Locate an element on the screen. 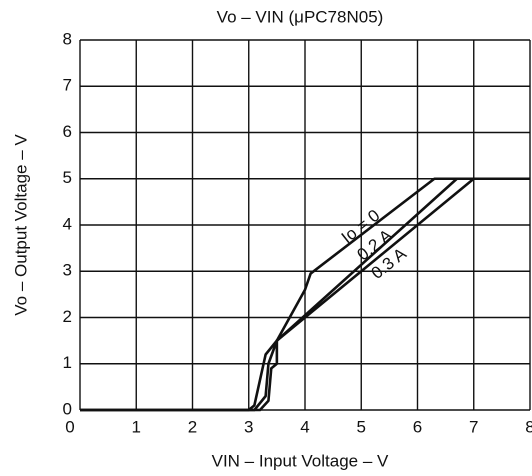 This screenshot has height=476, width=532. x-tick-label: 8 is located at coordinates (528, 426).